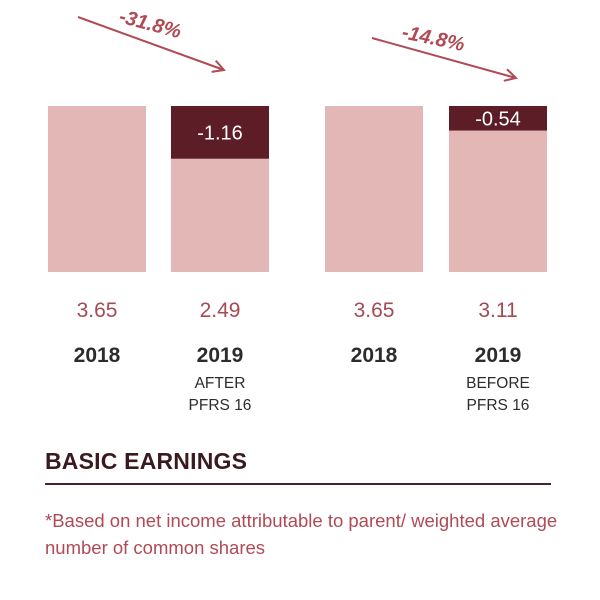 The image size is (600, 600). What do you see at coordinates (220, 383) in the screenshot?
I see `bar-sublabel: AFTER` at bounding box center [220, 383].